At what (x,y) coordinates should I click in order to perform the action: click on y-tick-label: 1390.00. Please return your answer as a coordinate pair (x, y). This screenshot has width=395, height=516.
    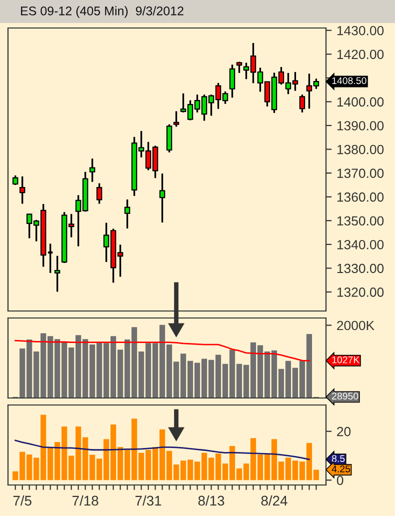
    Looking at the image, I should click on (360, 125).